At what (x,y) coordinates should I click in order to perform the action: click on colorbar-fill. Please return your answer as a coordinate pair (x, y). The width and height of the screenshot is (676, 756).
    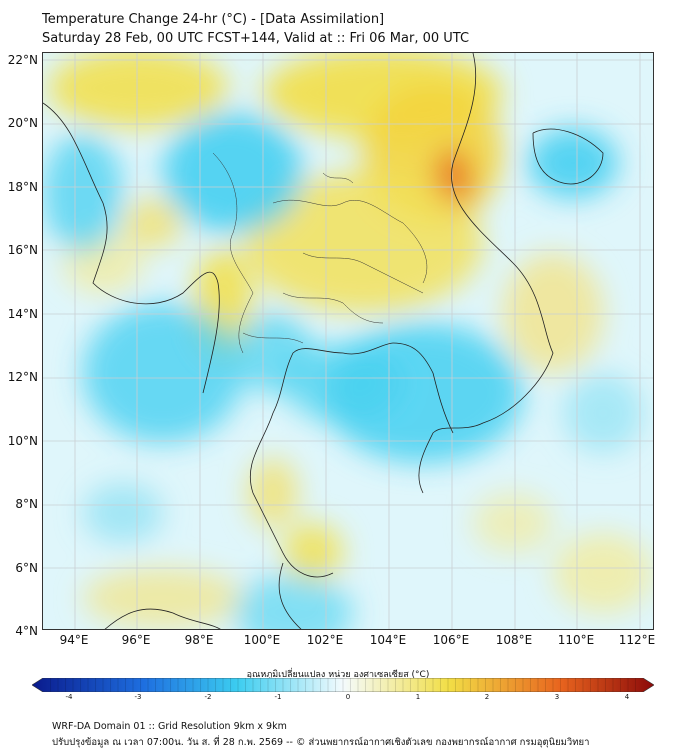
    Looking at the image, I should click on (343, 685).